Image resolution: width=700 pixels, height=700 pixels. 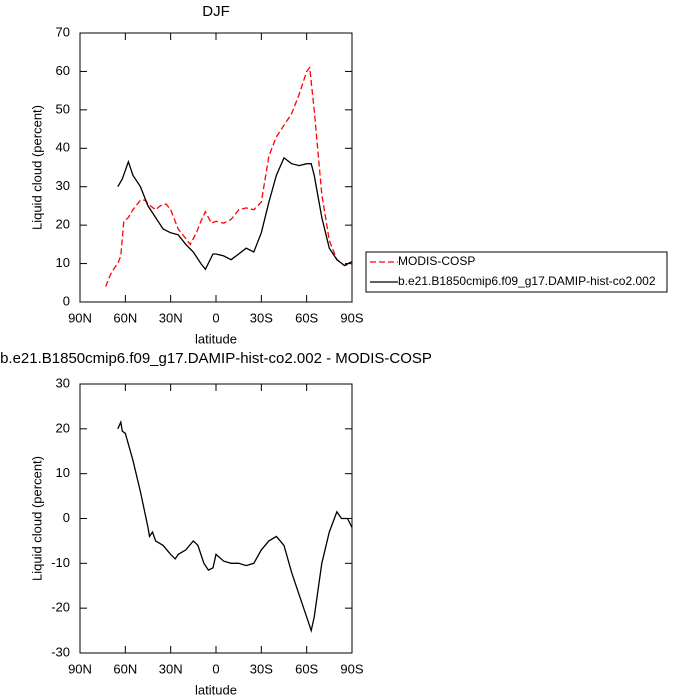 I want to click on y-tick-label: 60, so click(x=63, y=70).